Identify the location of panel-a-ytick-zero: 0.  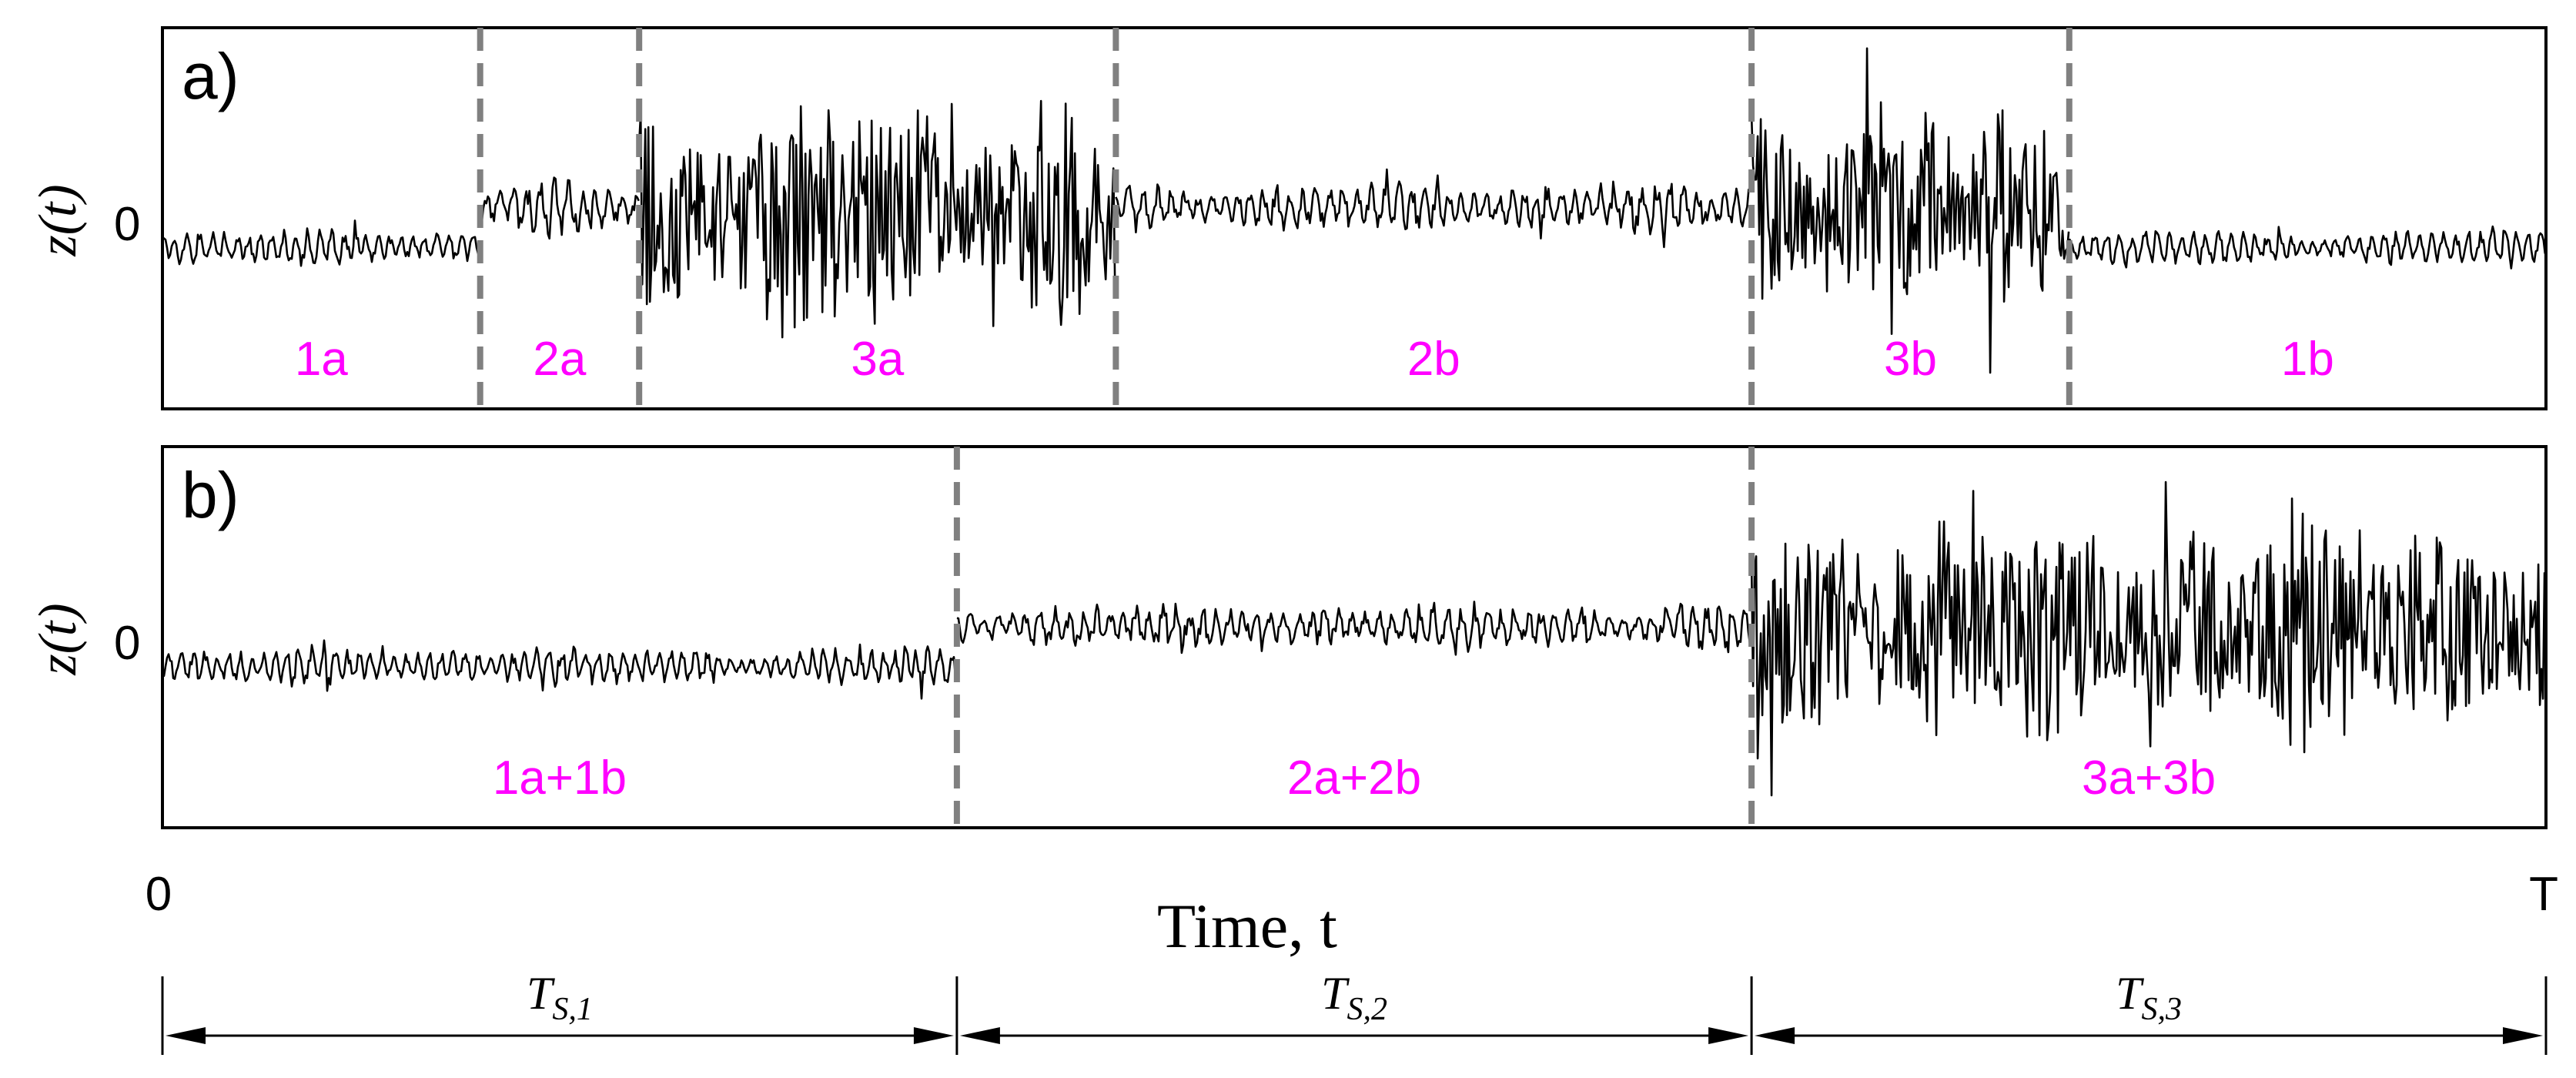
(127, 224).